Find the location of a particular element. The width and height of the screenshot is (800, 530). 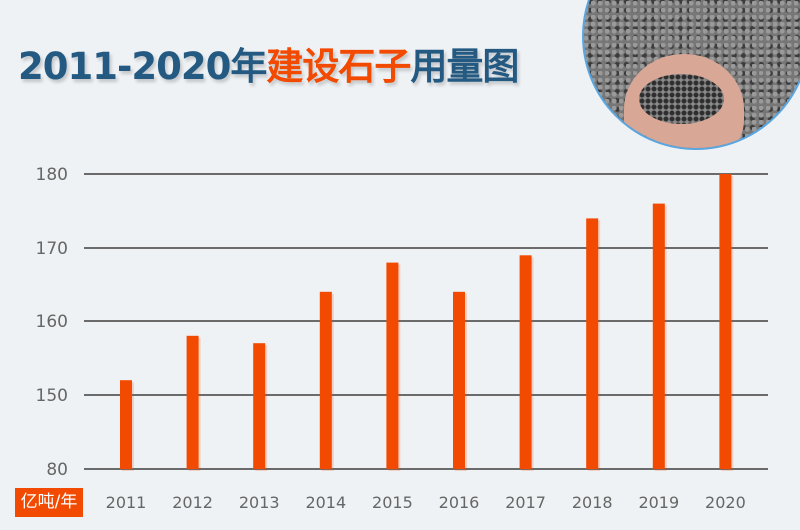

y-tick-label: 80 is located at coordinates (57, 470).